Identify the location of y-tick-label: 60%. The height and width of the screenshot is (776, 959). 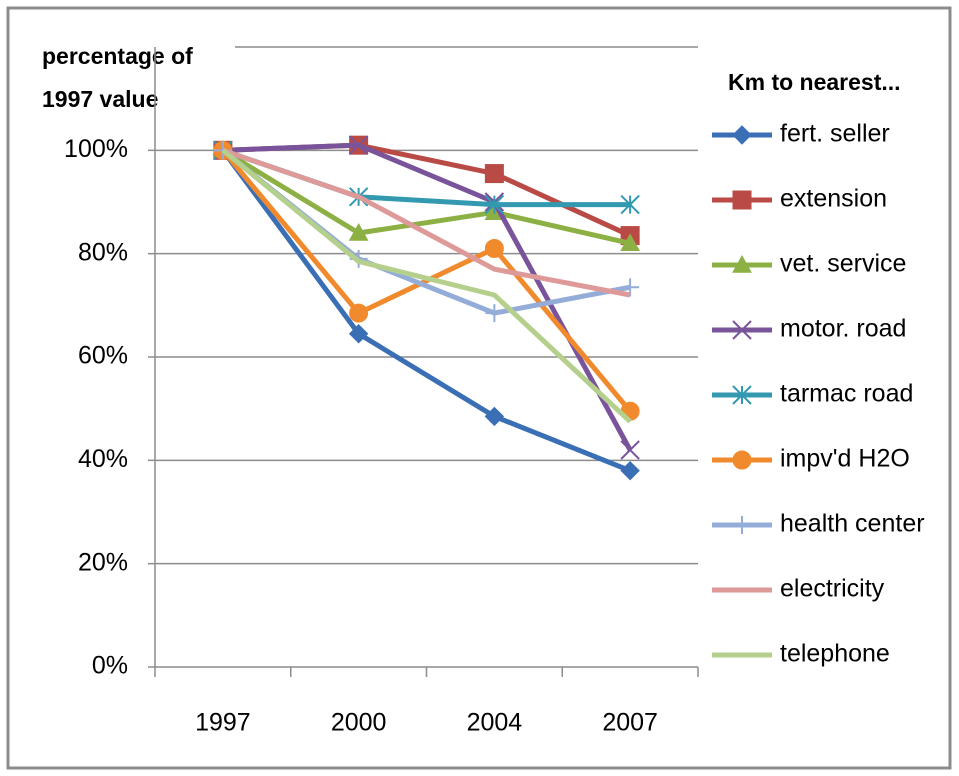
(103, 356).